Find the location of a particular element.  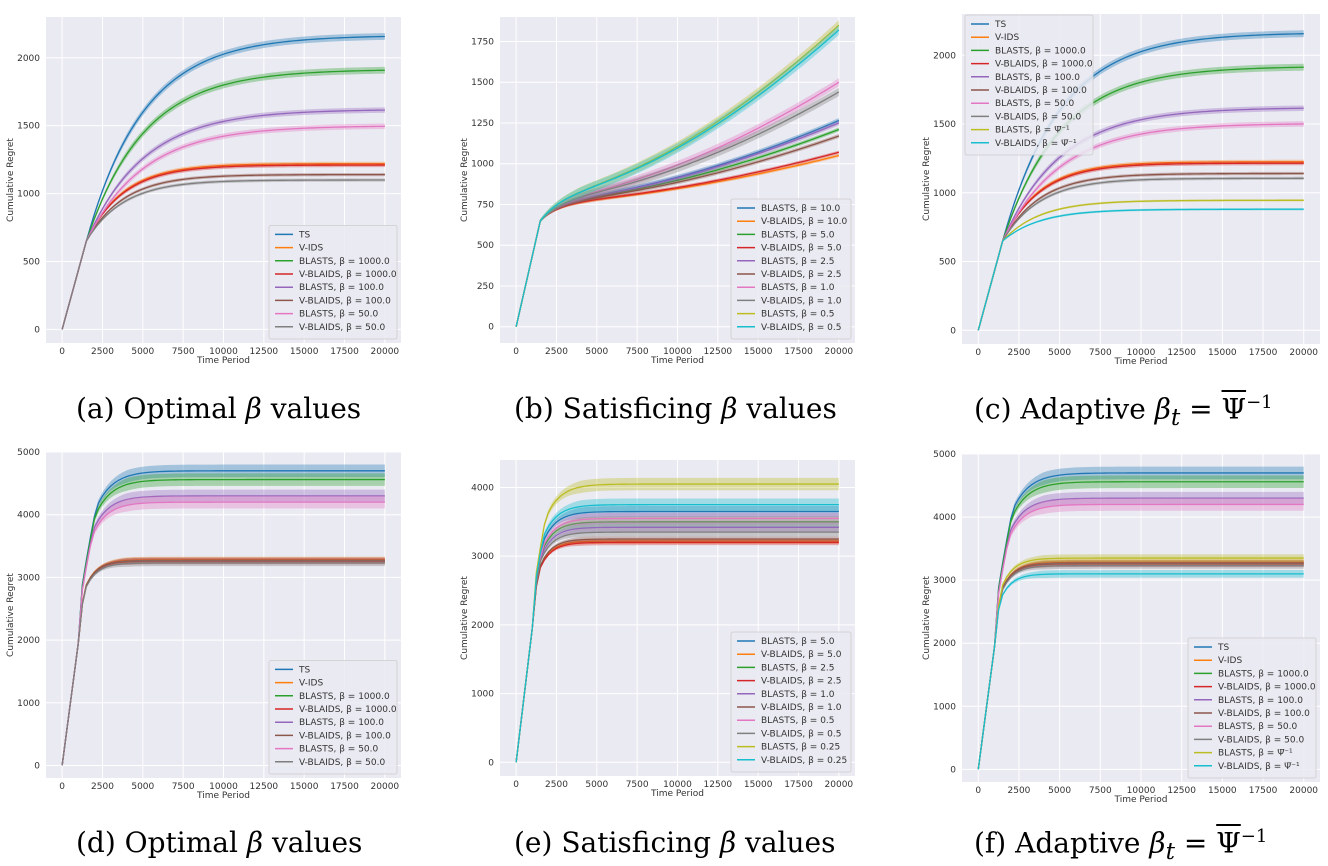

y-tick-label: 1750 is located at coordinates (482, 42).